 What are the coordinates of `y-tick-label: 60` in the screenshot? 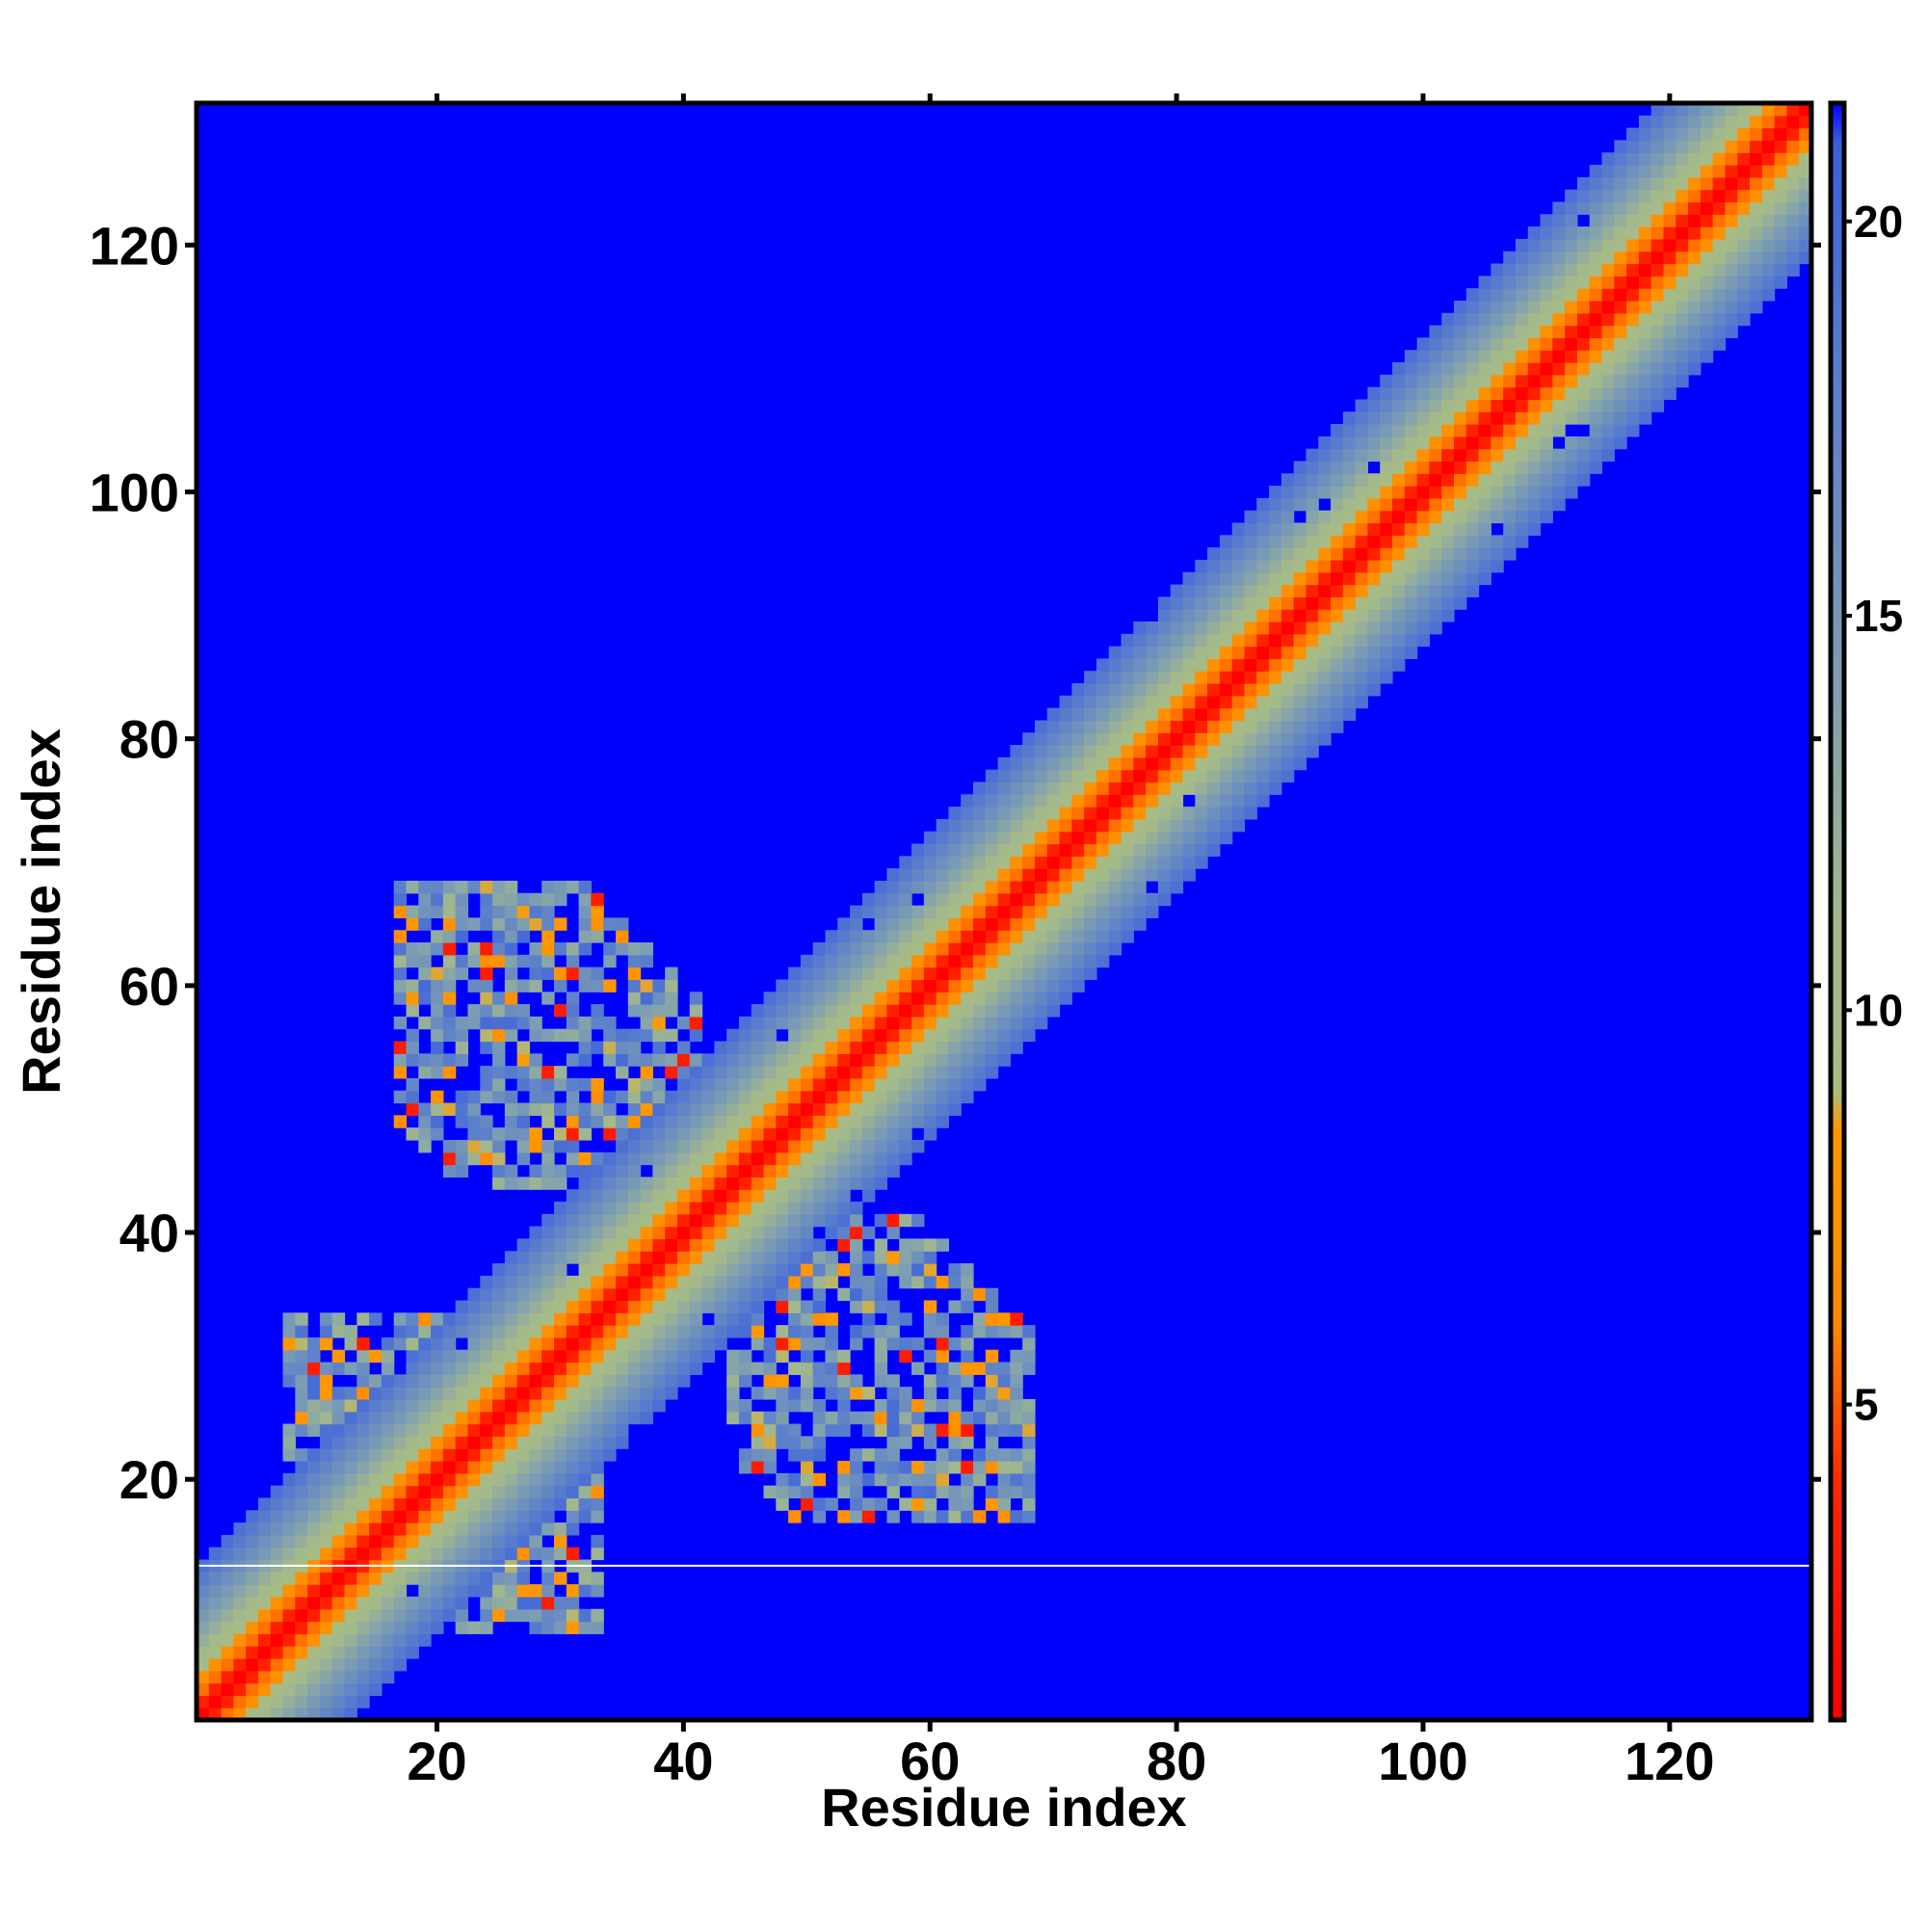 It's located at (149, 986).